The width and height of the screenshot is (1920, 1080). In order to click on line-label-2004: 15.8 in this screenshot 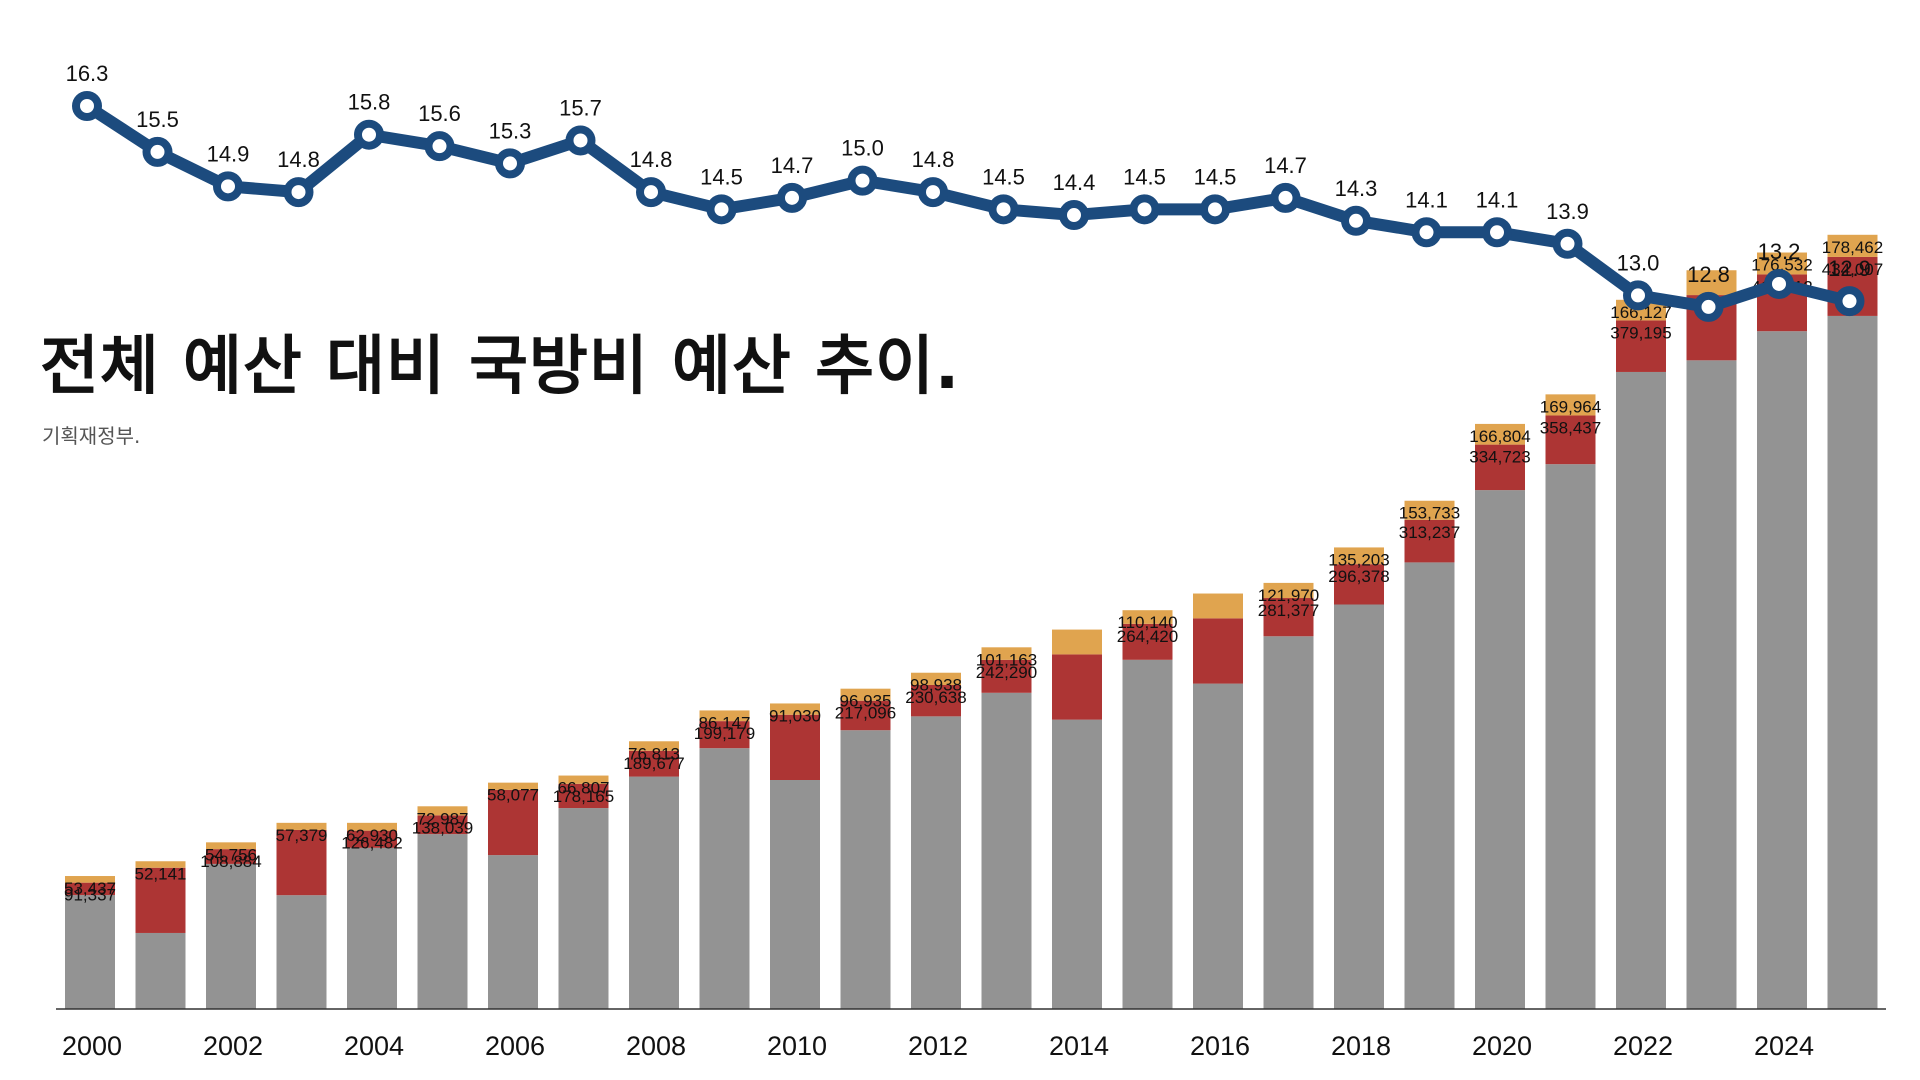, I will do `click(369, 102)`.